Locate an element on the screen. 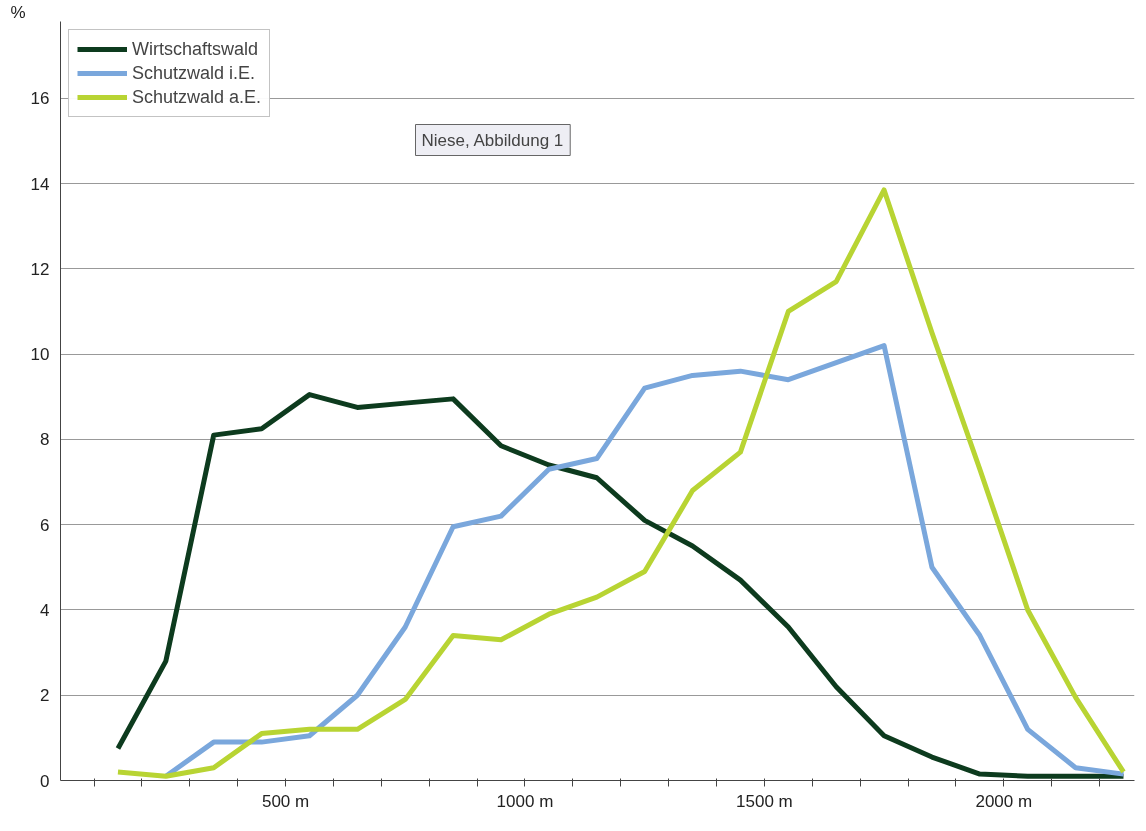  y-axis-title: % is located at coordinates (18, 12).